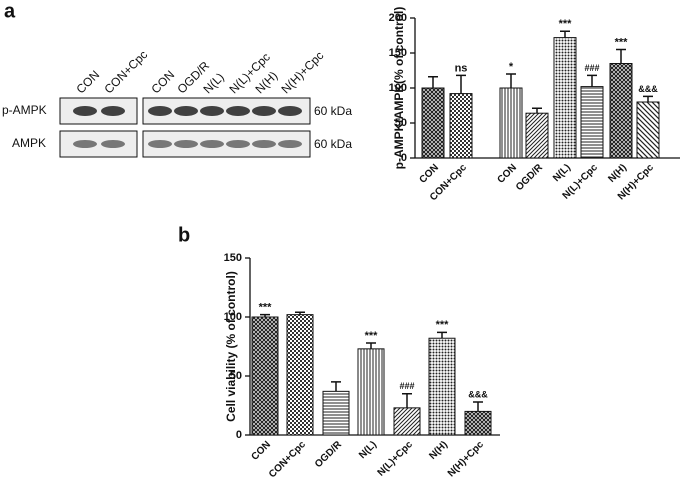  What do you see at coordinates (24, 110) in the screenshot?
I see `blot-row-label: p-AMPK` at bounding box center [24, 110].